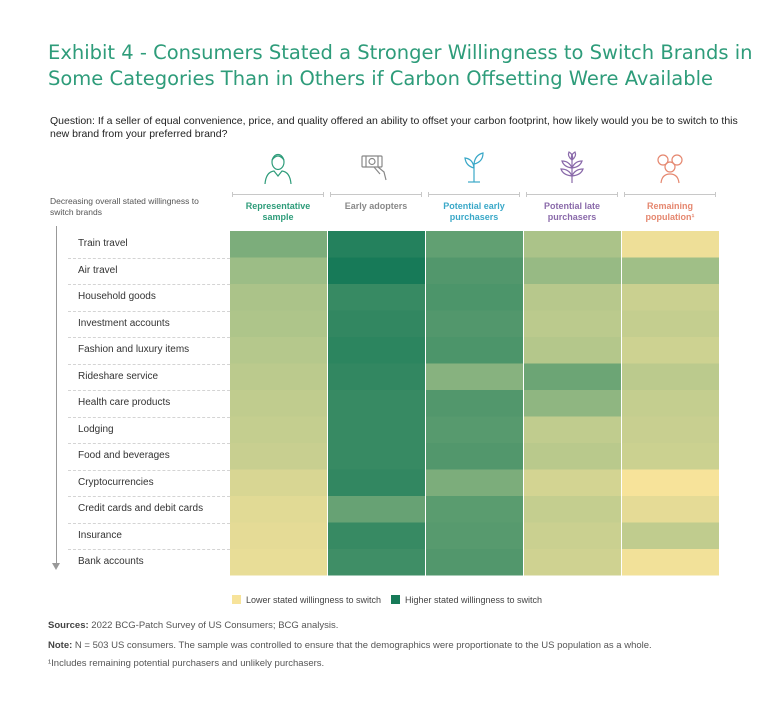 The height and width of the screenshot is (710, 768). What do you see at coordinates (395, 599) in the screenshot?
I see `legend-high-swatch` at bounding box center [395, 599].